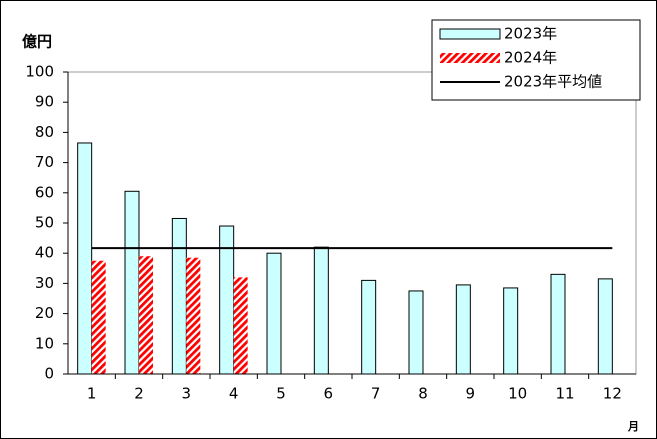 The height and width of the screenshot is (439, 657). Describe the element at coordinates (234, 394) in the screenshot. I see `x-tick-label: 4` at that location.